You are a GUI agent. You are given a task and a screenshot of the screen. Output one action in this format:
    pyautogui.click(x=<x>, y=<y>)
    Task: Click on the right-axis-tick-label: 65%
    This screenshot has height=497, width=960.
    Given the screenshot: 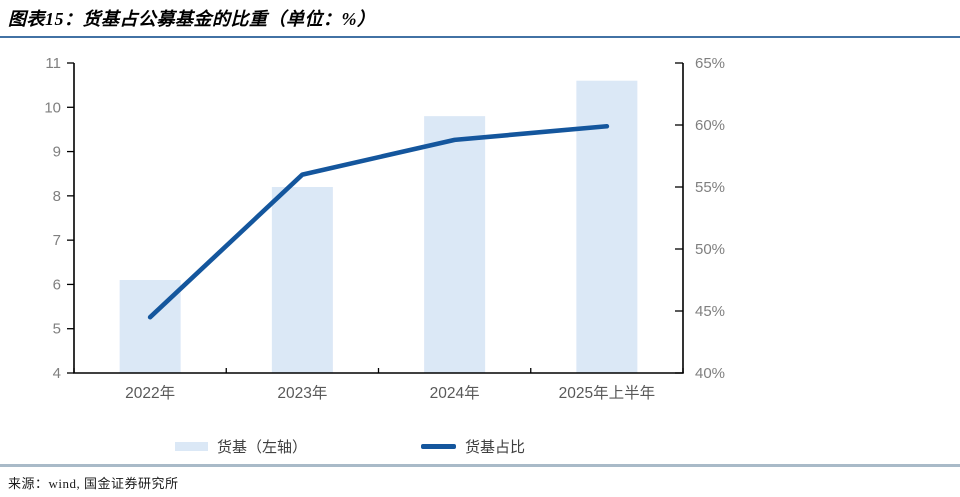 What is the action you would take?
    pyautogui.click(x=710, y=63)
    